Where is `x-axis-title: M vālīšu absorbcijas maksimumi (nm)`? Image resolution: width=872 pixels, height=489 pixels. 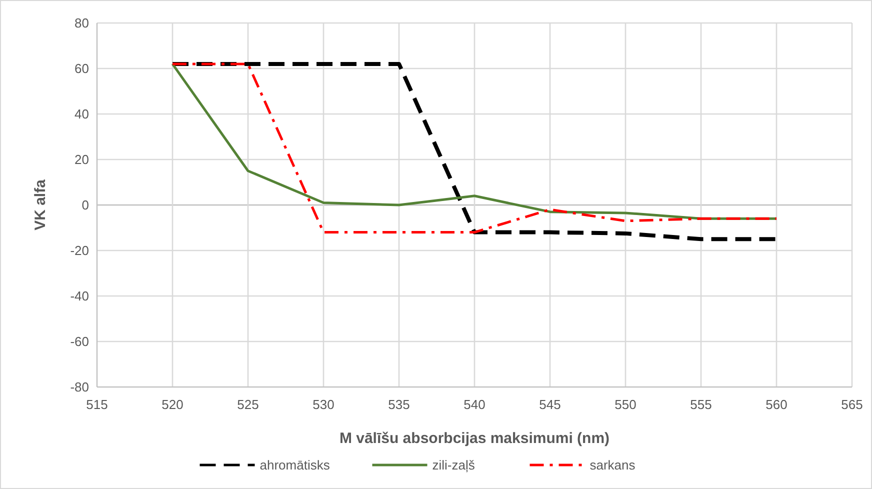 x-axis-title: M vālīšu absorbcijas maksimumi (nm) is located at coordinates (474, 438).